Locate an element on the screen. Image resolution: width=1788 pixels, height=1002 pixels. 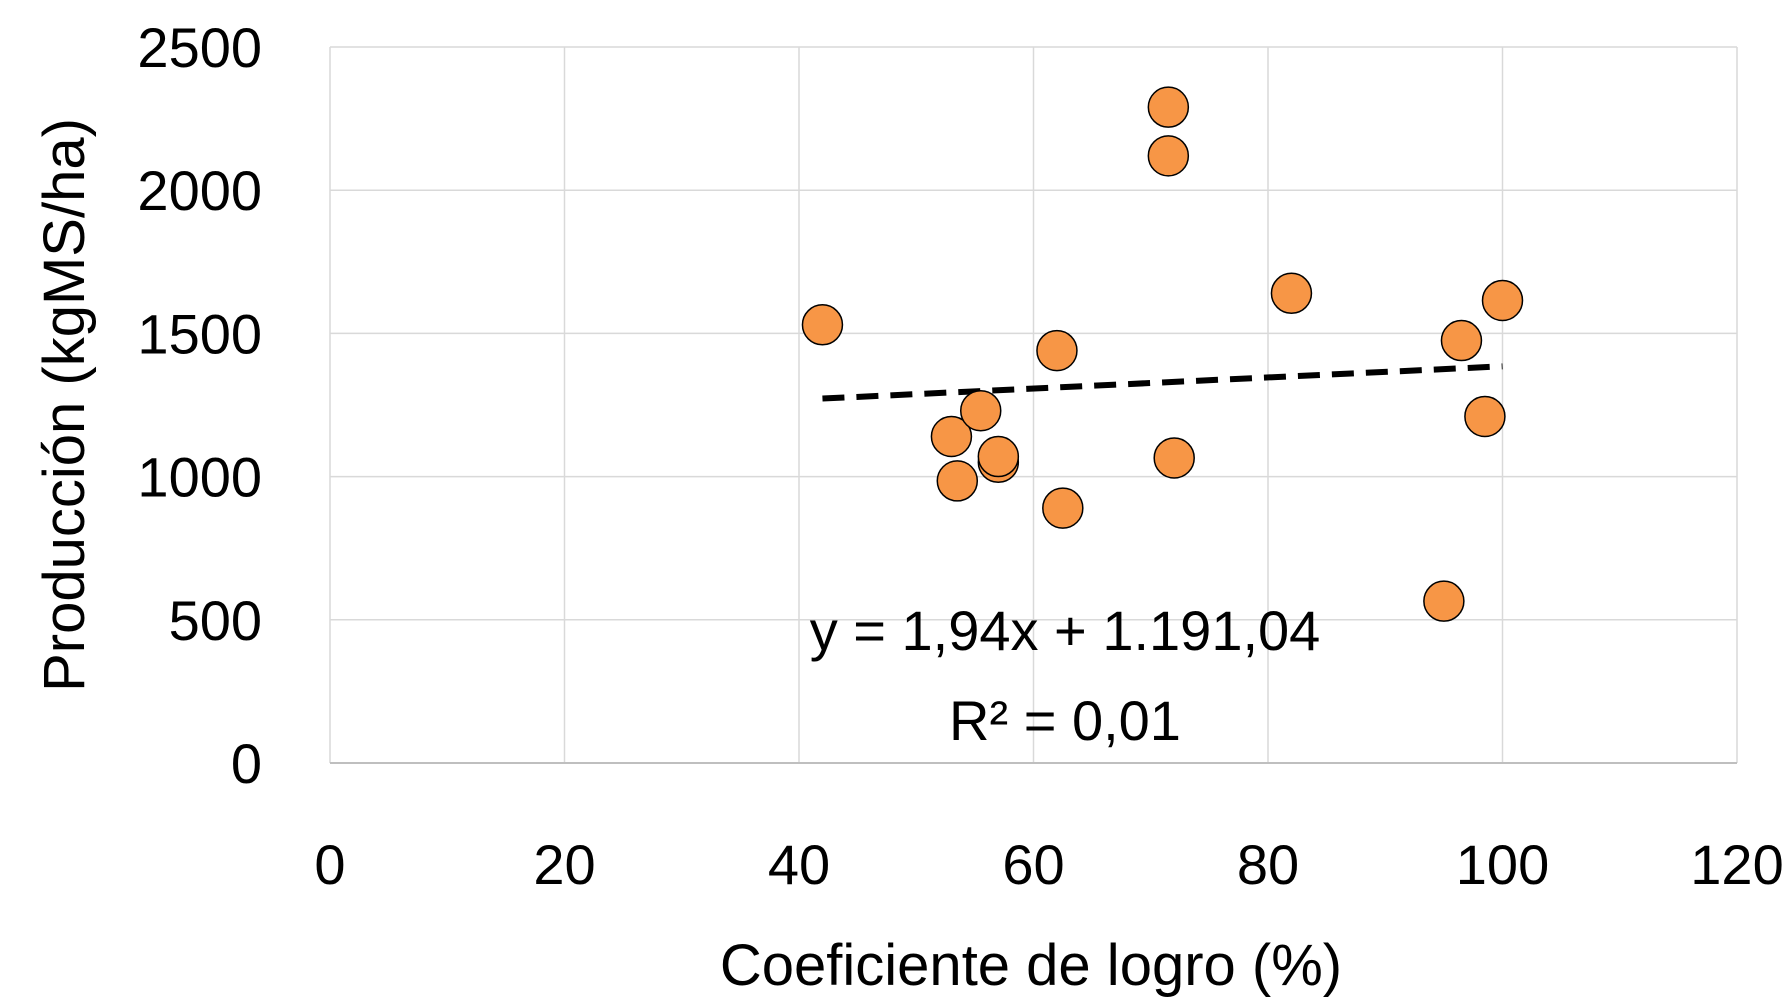
trendline is located at coordinates (1162, 382).